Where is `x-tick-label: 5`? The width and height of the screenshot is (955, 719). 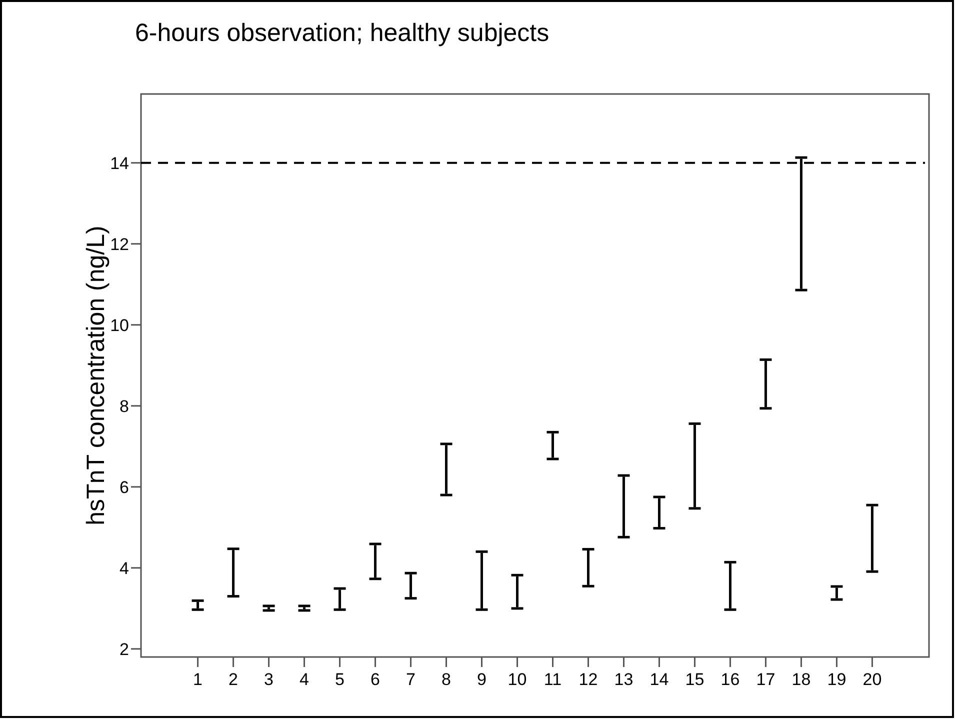
x-tick-label: 5 is located at coordinates (340, 679).